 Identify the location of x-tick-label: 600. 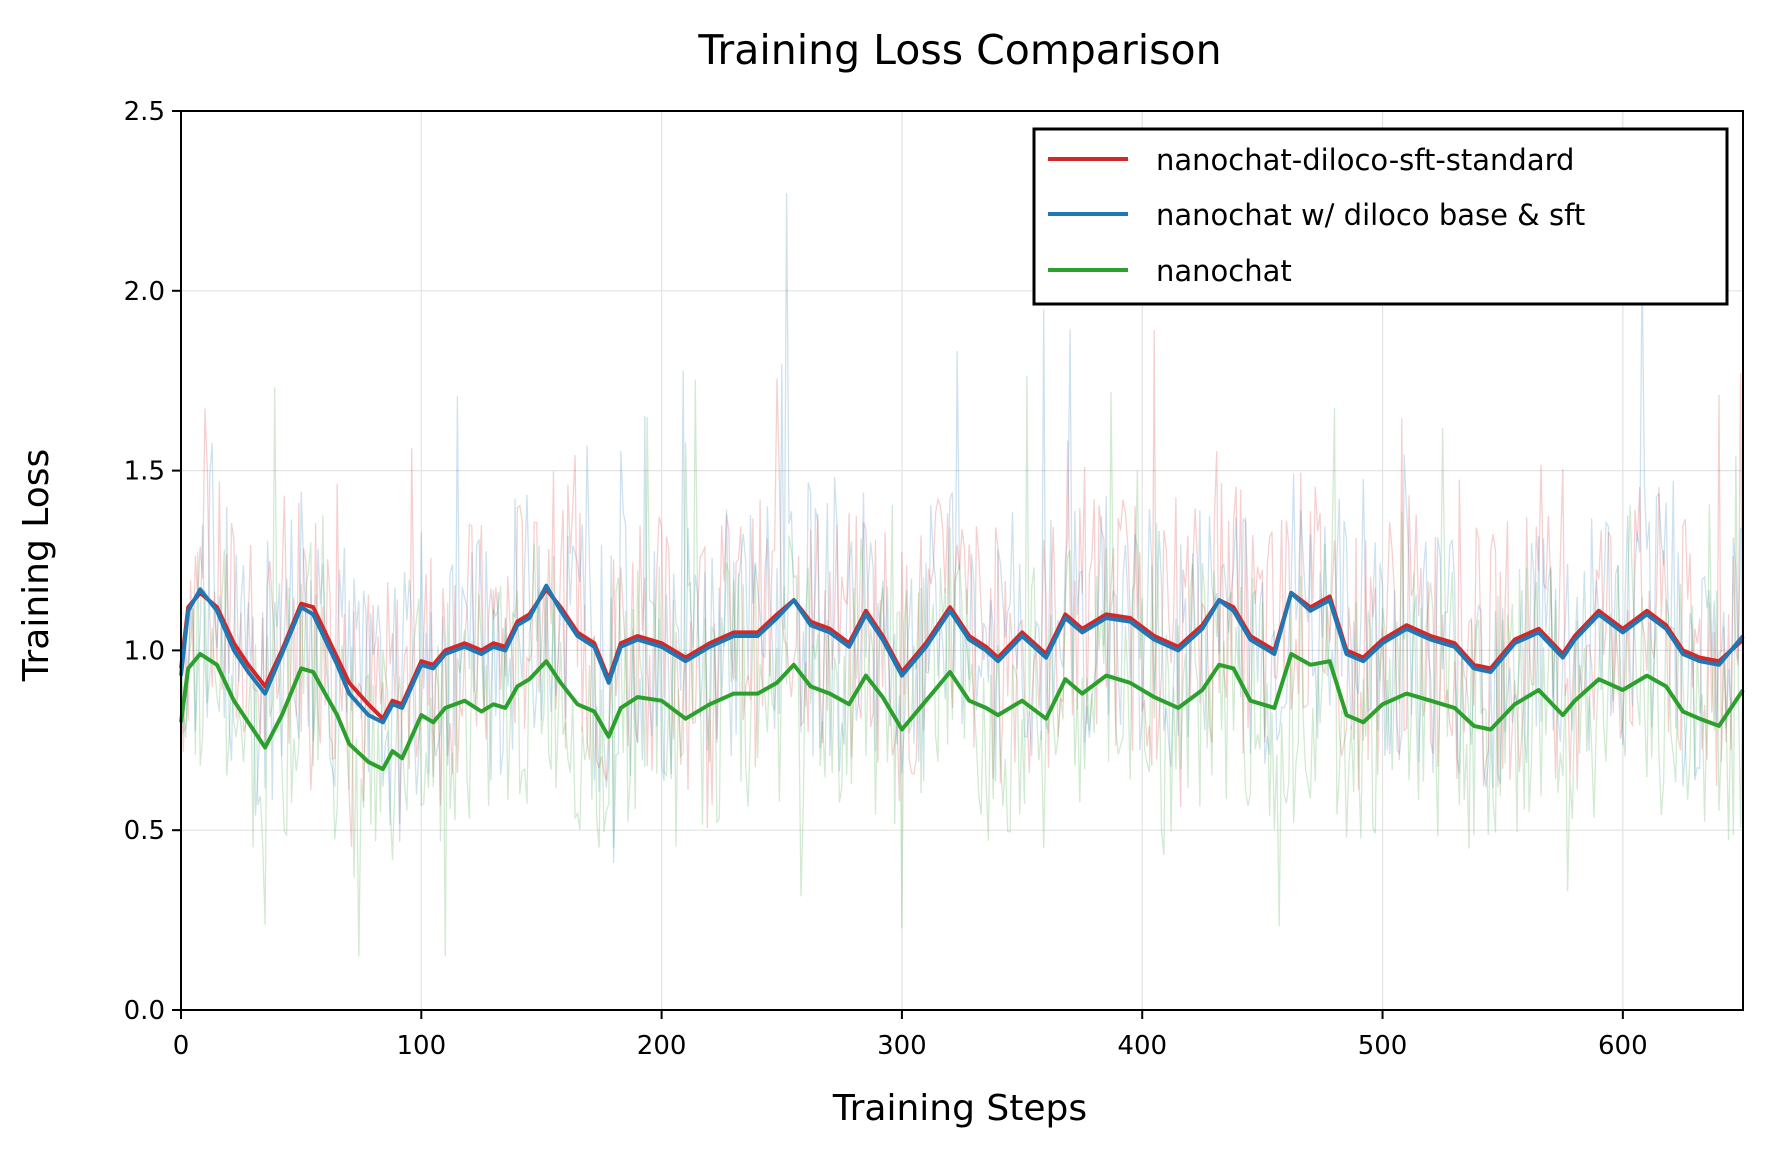
(1623, 1046).